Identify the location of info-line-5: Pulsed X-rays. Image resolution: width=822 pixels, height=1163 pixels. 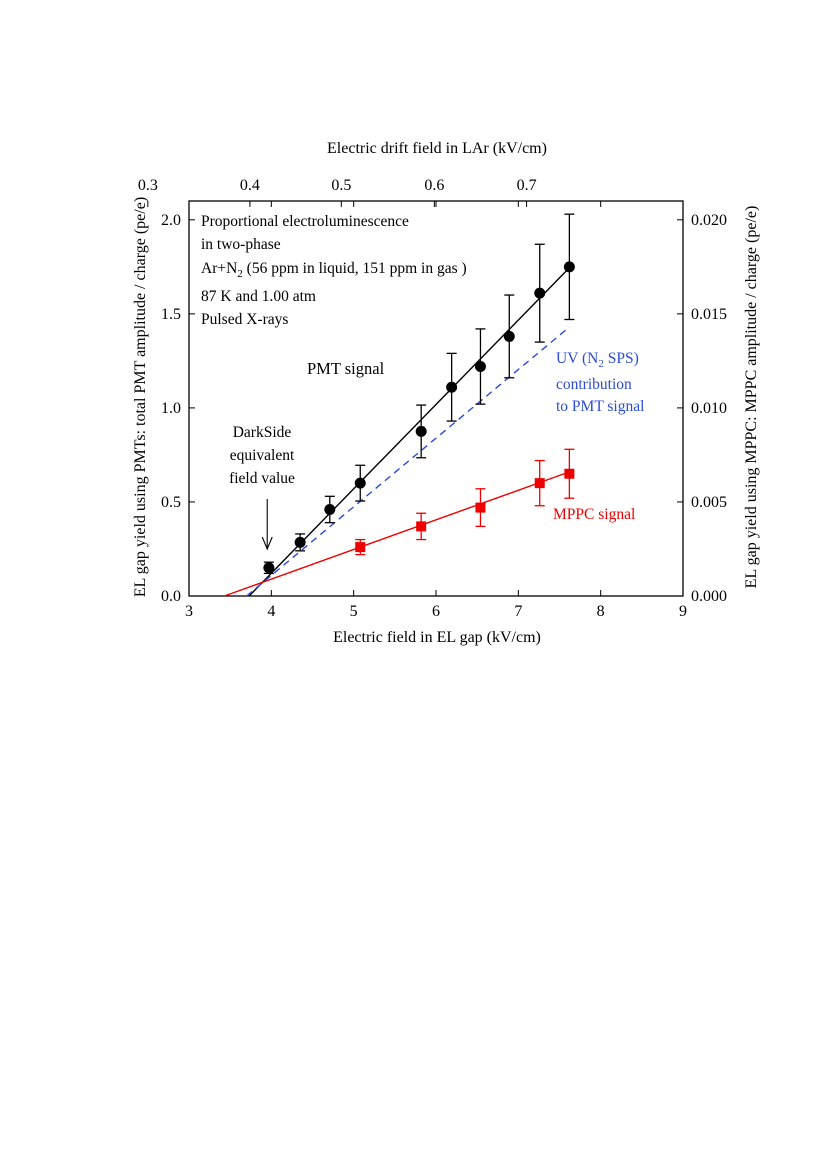
(244, 319).